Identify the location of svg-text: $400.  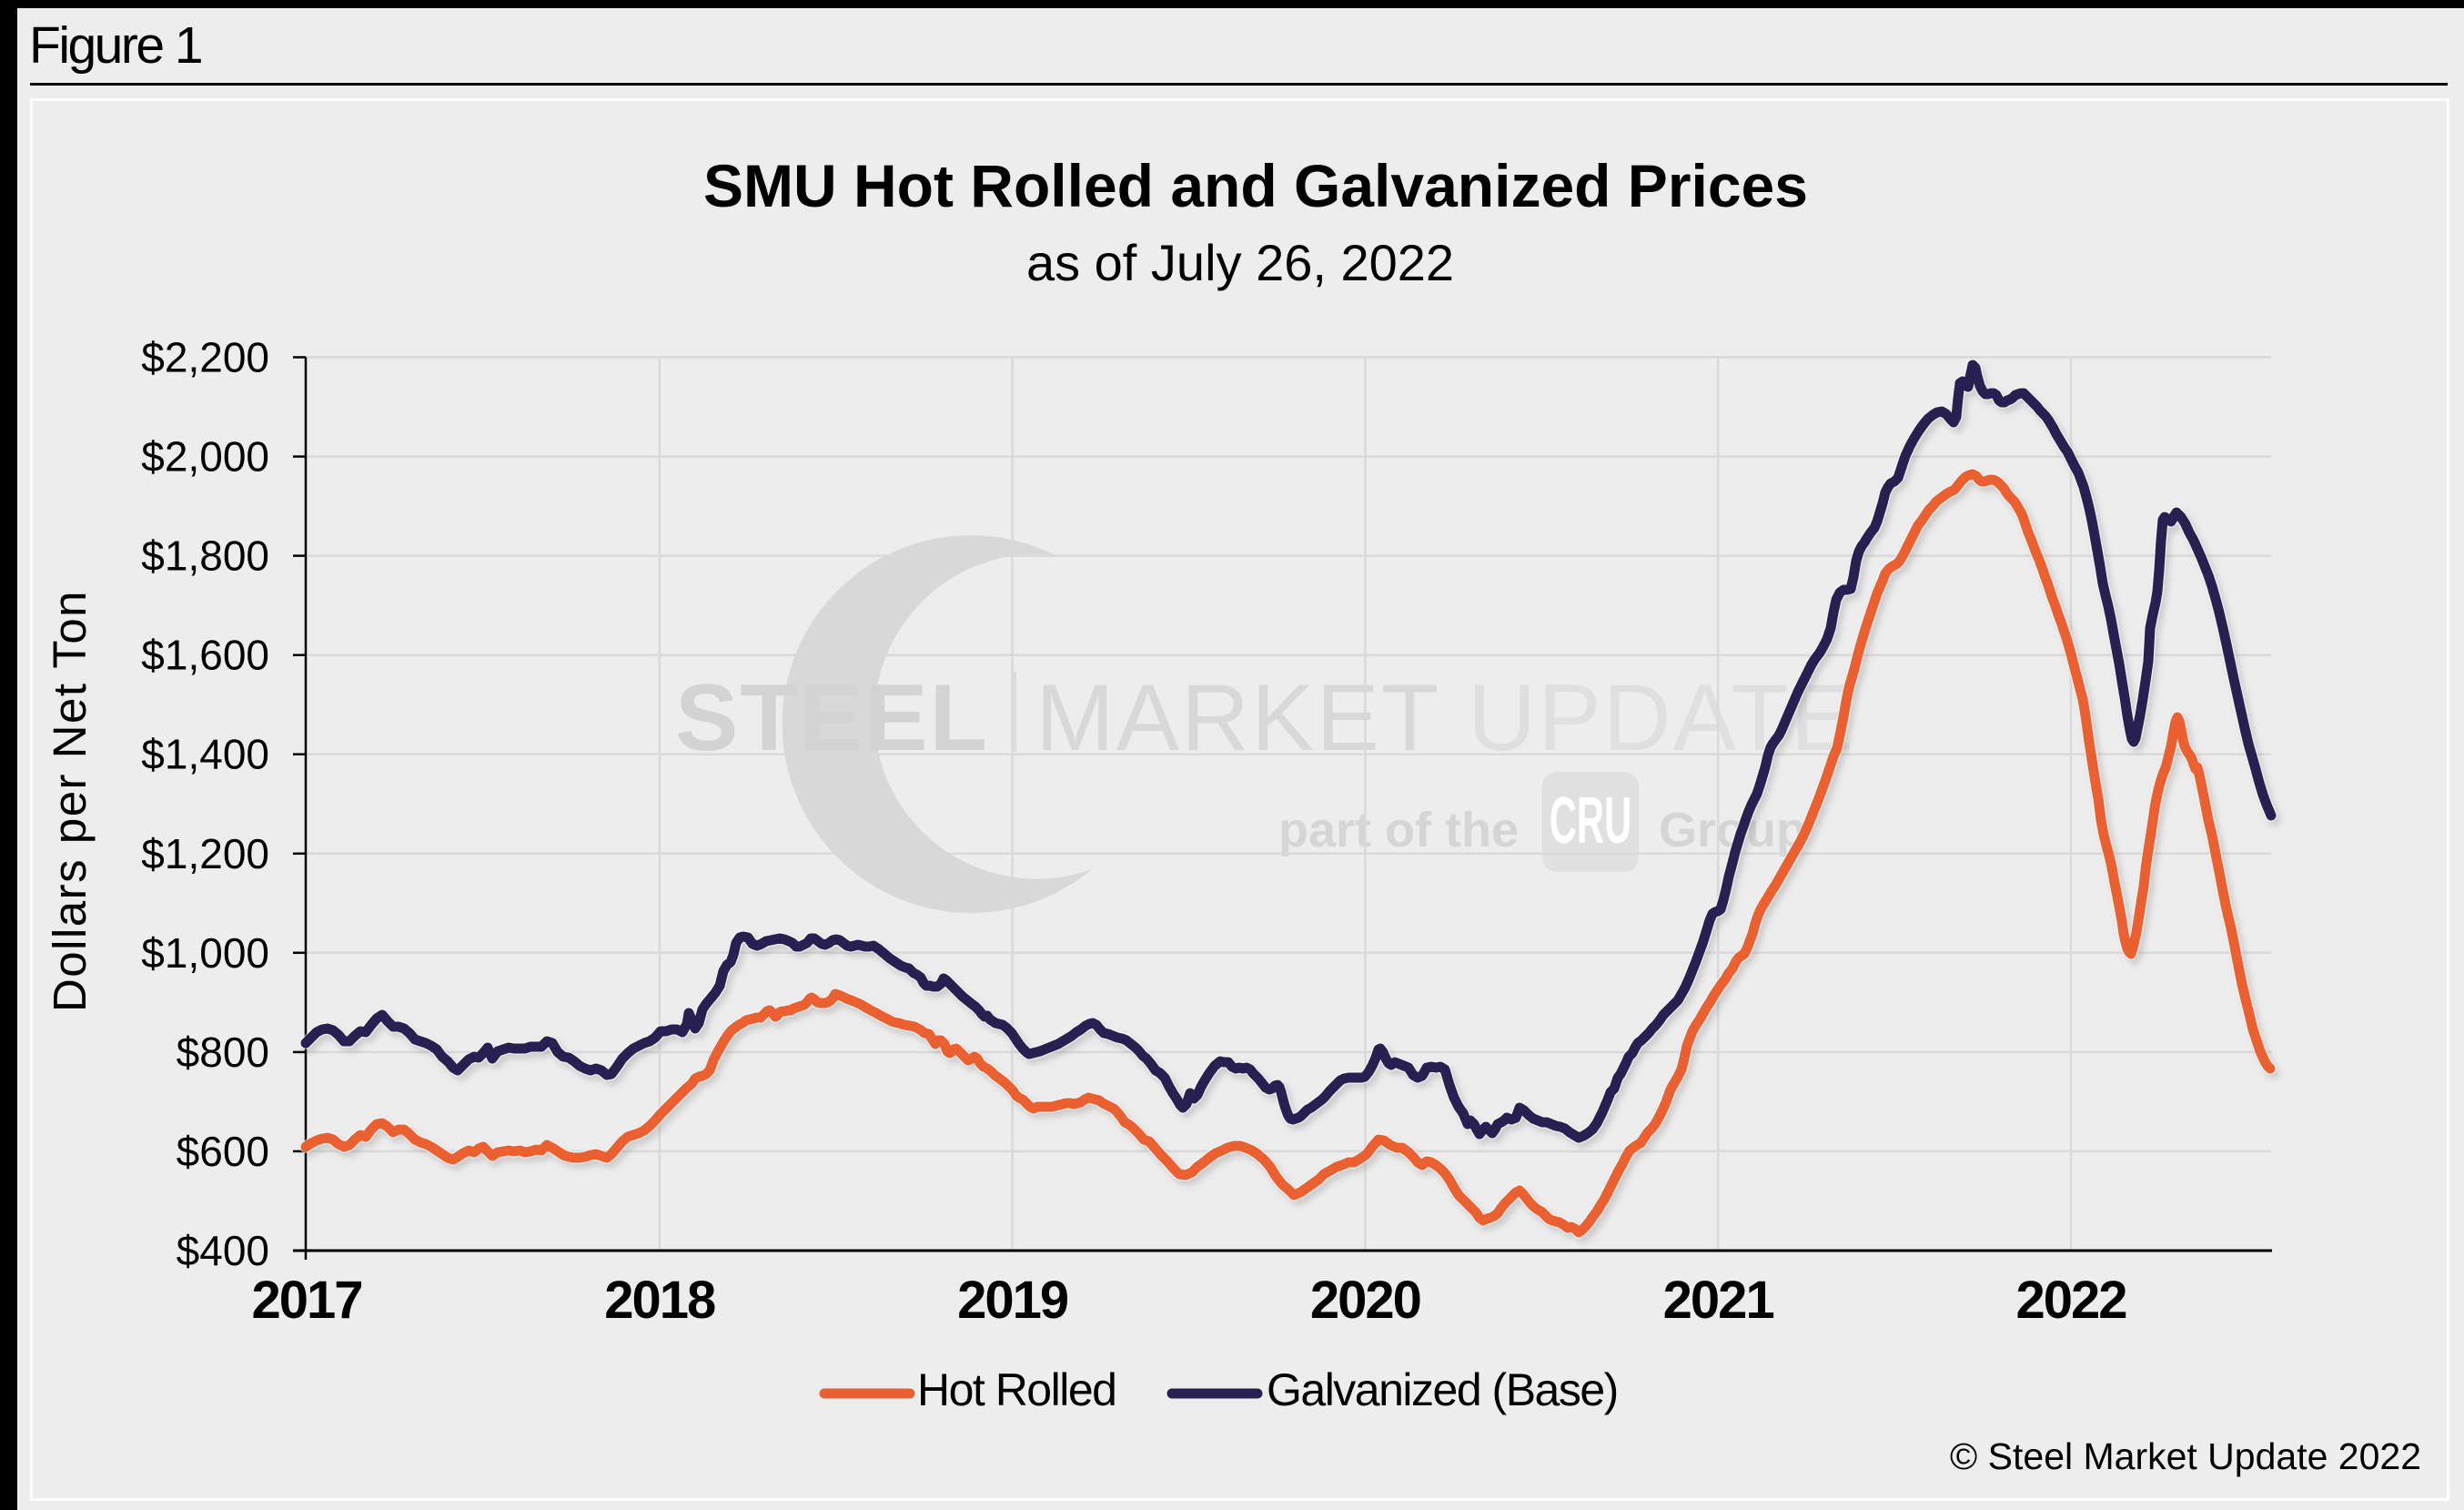
(223, 1250).